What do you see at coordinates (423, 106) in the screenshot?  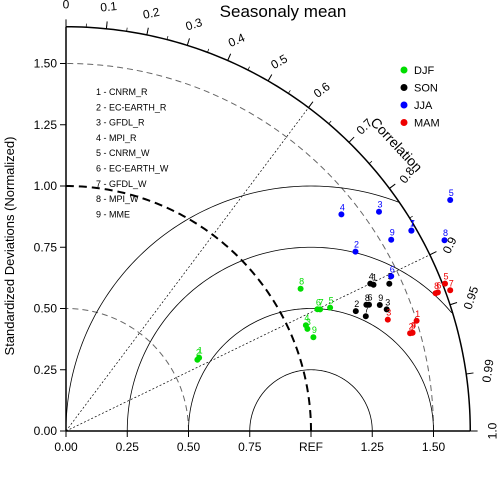 I see `legend-label: JJA` at bounding box center [423, 106].